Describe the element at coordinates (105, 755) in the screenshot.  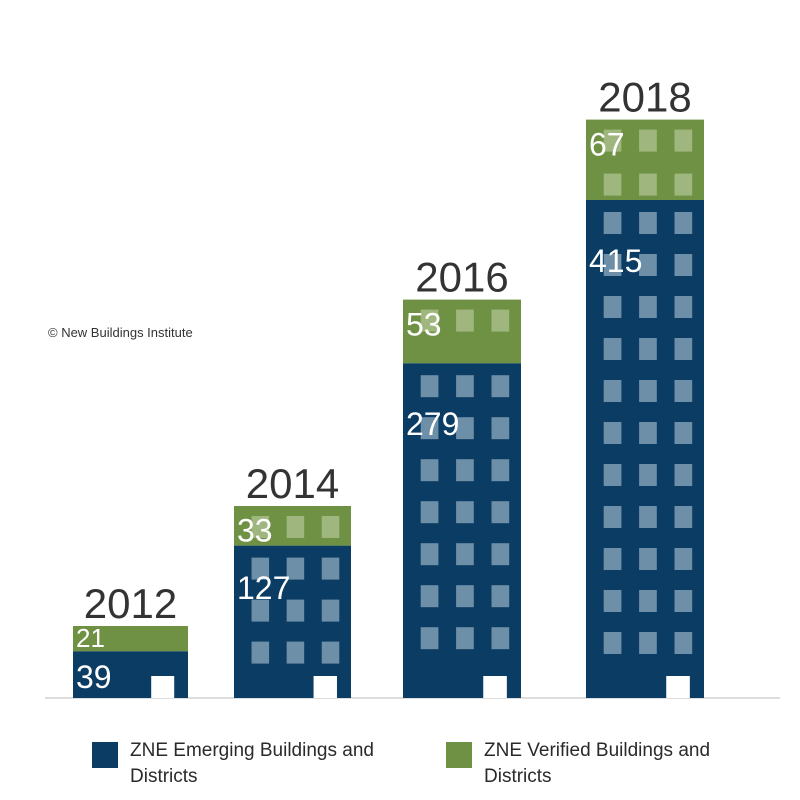
I see `legend-swatch-emerging` at that location.